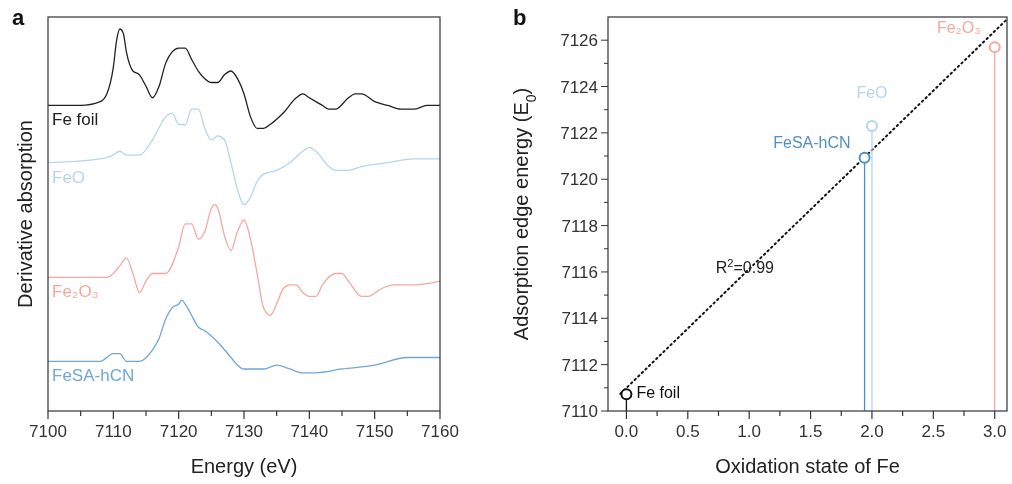 Image resolution: width=1012 pixels, height=484 pixels. What do you see at coordinates (872, 431) in the screenshot?
I see `x-tick-label: 2.0` at bounding box center [872, 431].